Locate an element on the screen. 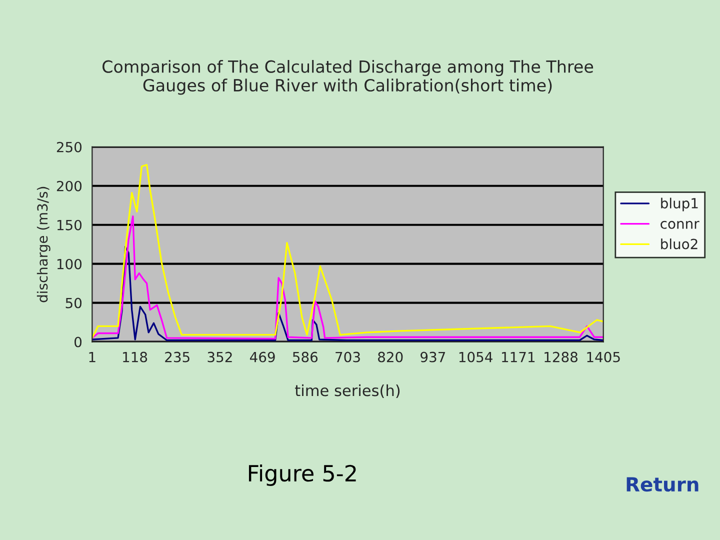 This screenshot has width=720, height=540. x-tick-label: 118 is located at coordinates (135, 357).